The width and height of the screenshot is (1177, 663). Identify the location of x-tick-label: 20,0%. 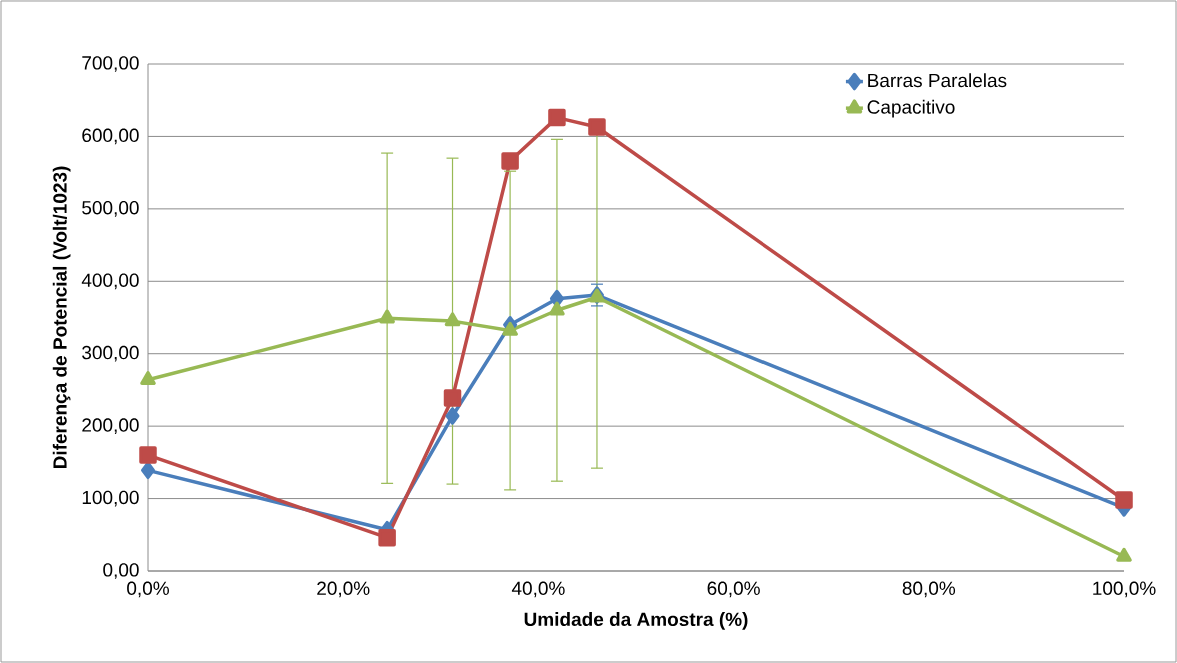
(343, 589).